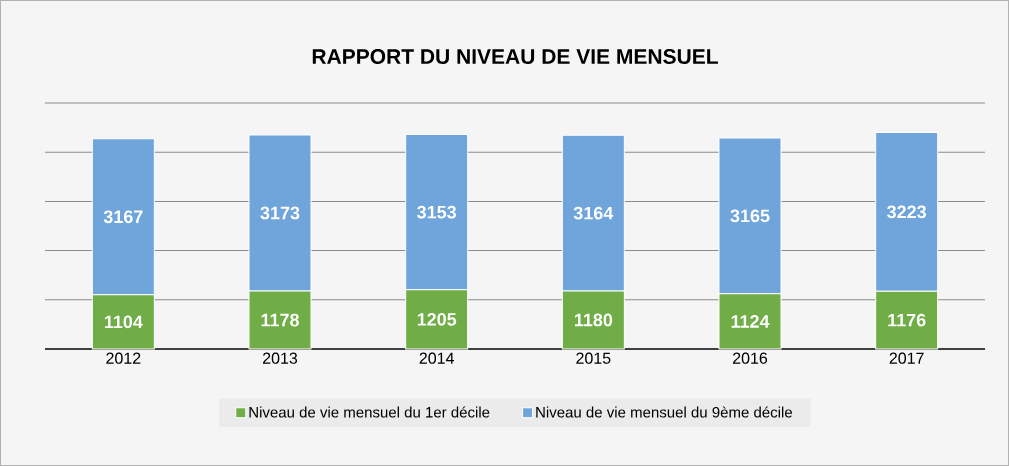 This screenshot has width=1009, height=466. I want to click on data-label: 1104, so click(123, 322).